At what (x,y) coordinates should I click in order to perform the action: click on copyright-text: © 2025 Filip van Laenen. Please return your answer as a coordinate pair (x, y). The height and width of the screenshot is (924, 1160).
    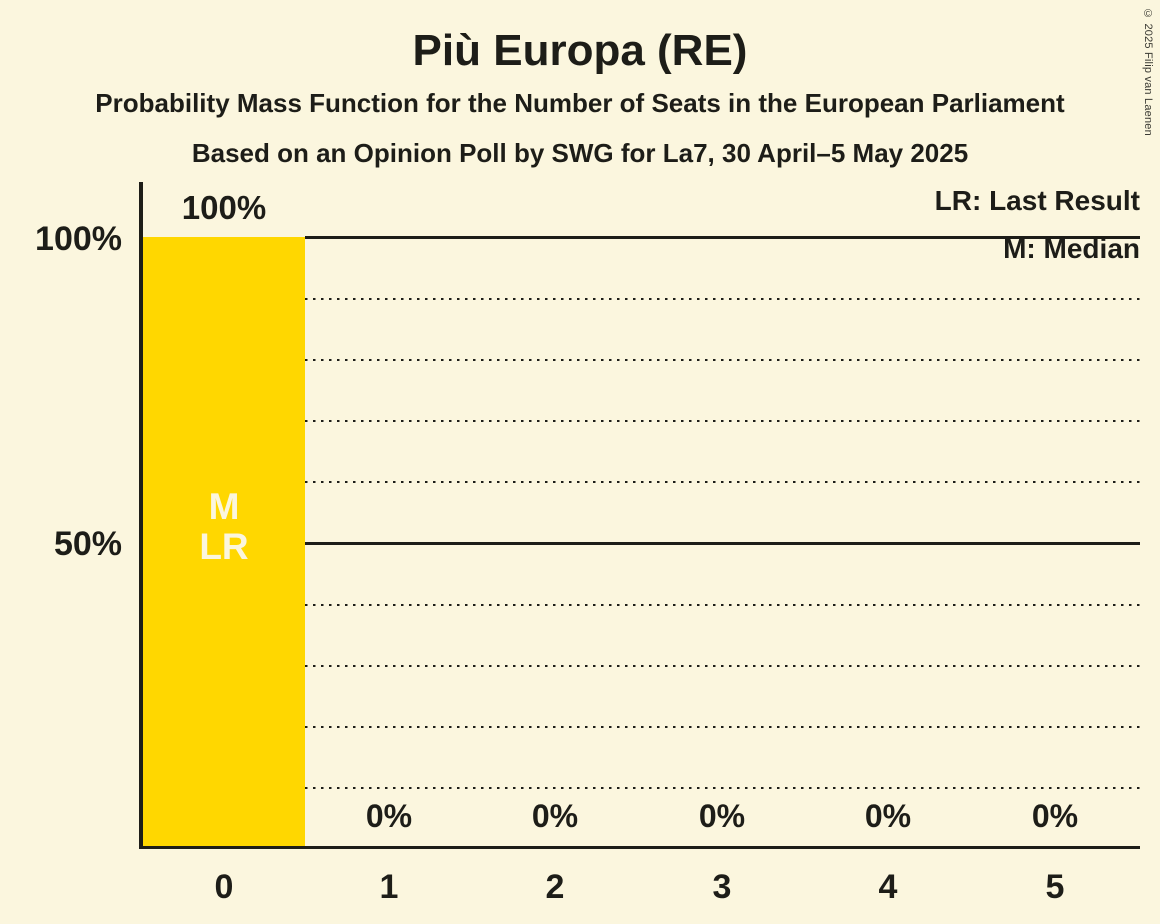
    Looking at the image, I should click on (1148, 72).